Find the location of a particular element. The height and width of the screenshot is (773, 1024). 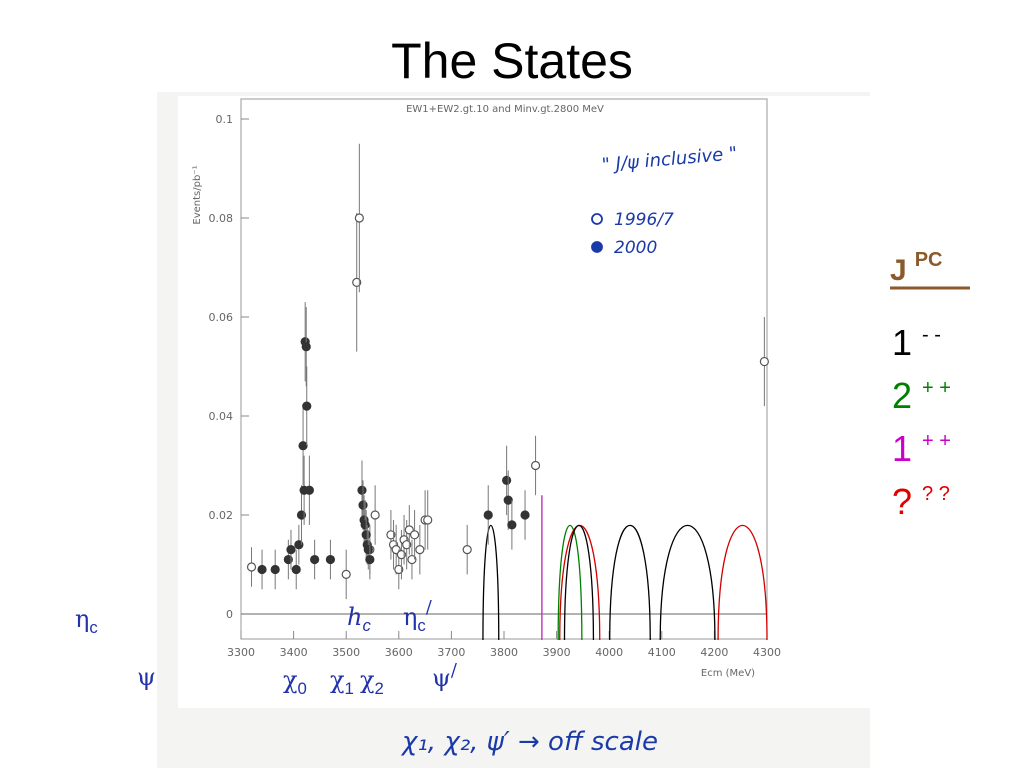

state-sub: 2 is located at coordinates (379, 688).